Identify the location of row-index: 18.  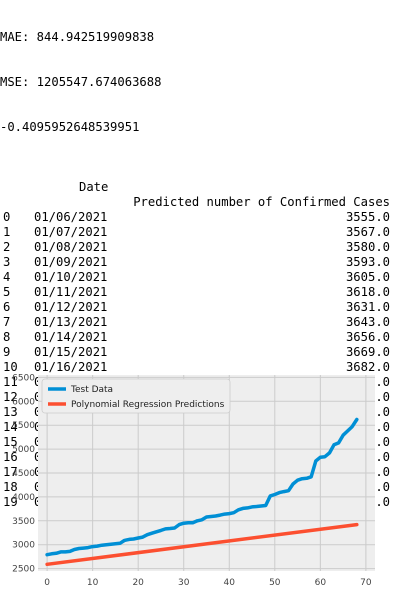
(10, 487).